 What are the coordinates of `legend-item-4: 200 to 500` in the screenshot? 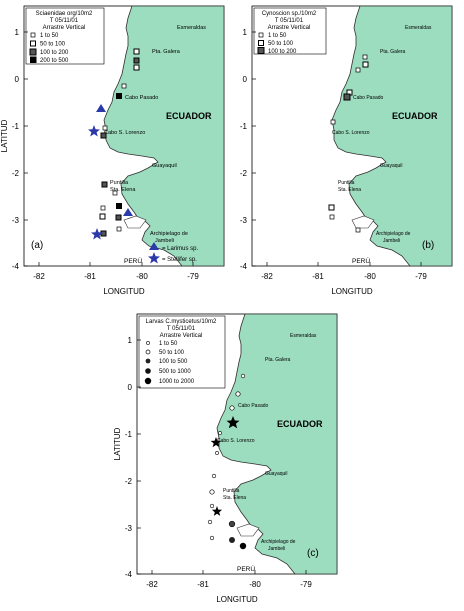 It's located at (54, 61).